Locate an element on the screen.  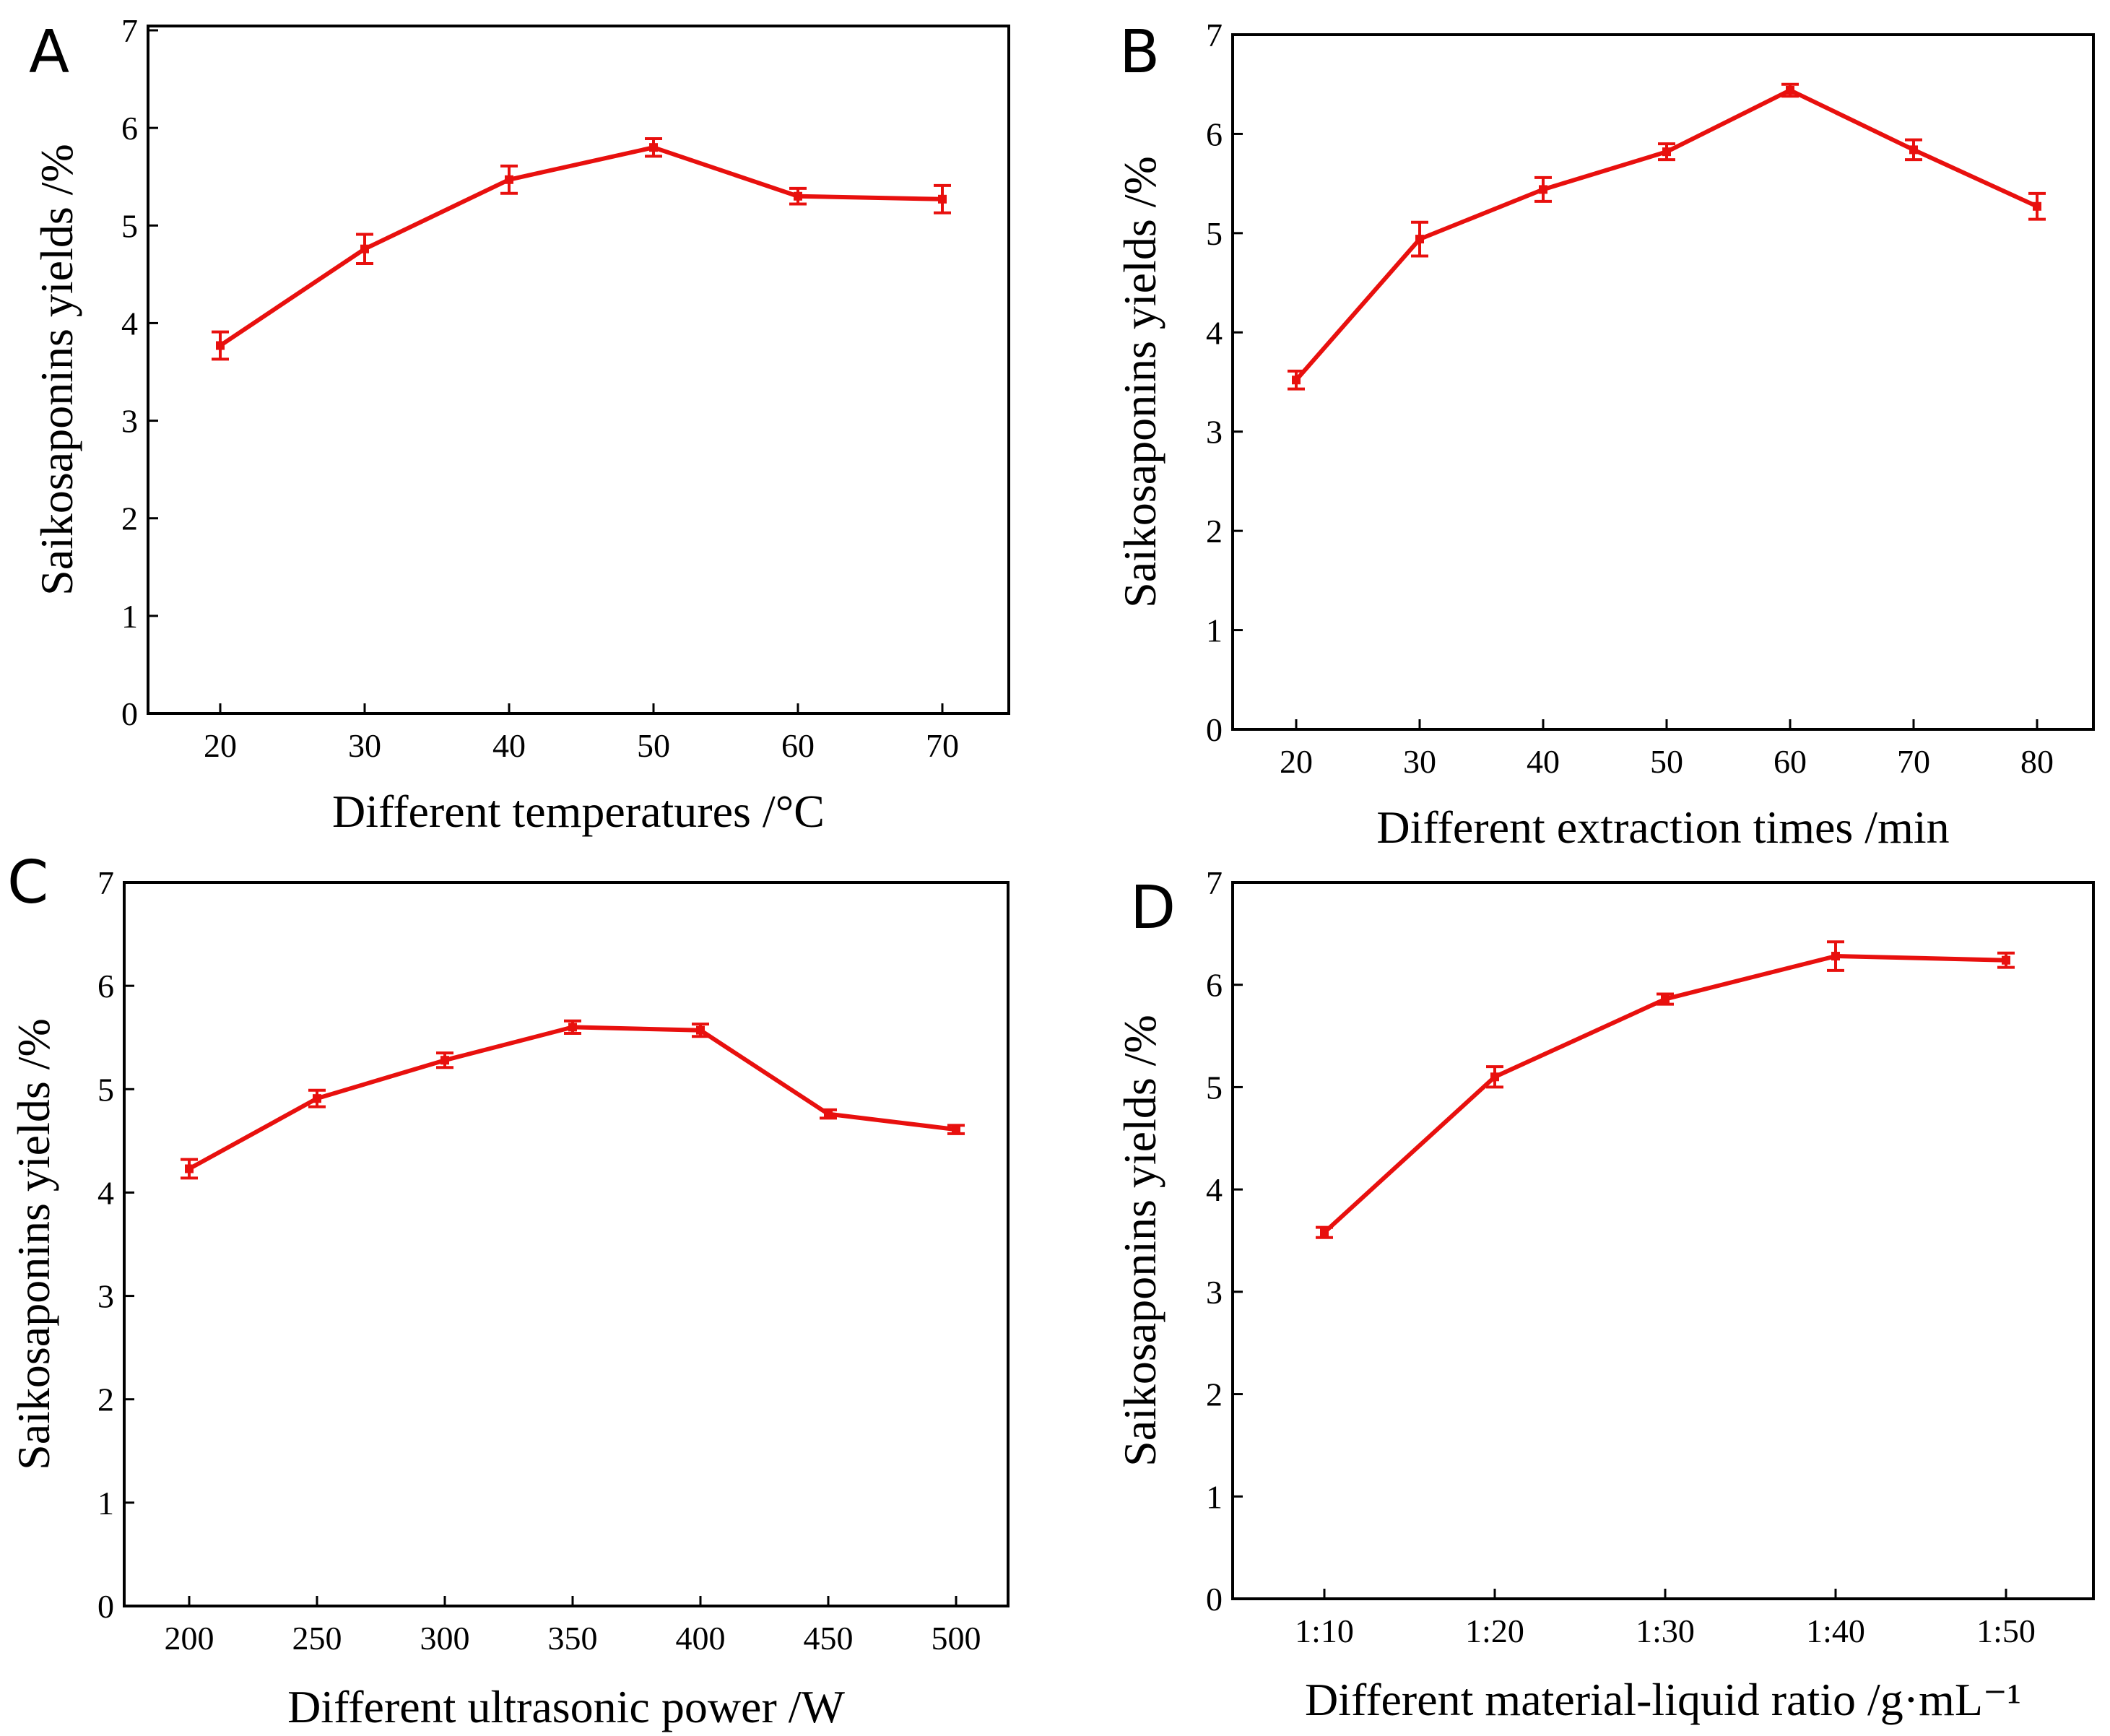
x-tick-label: 300 is located at coordinates (445, 1638).